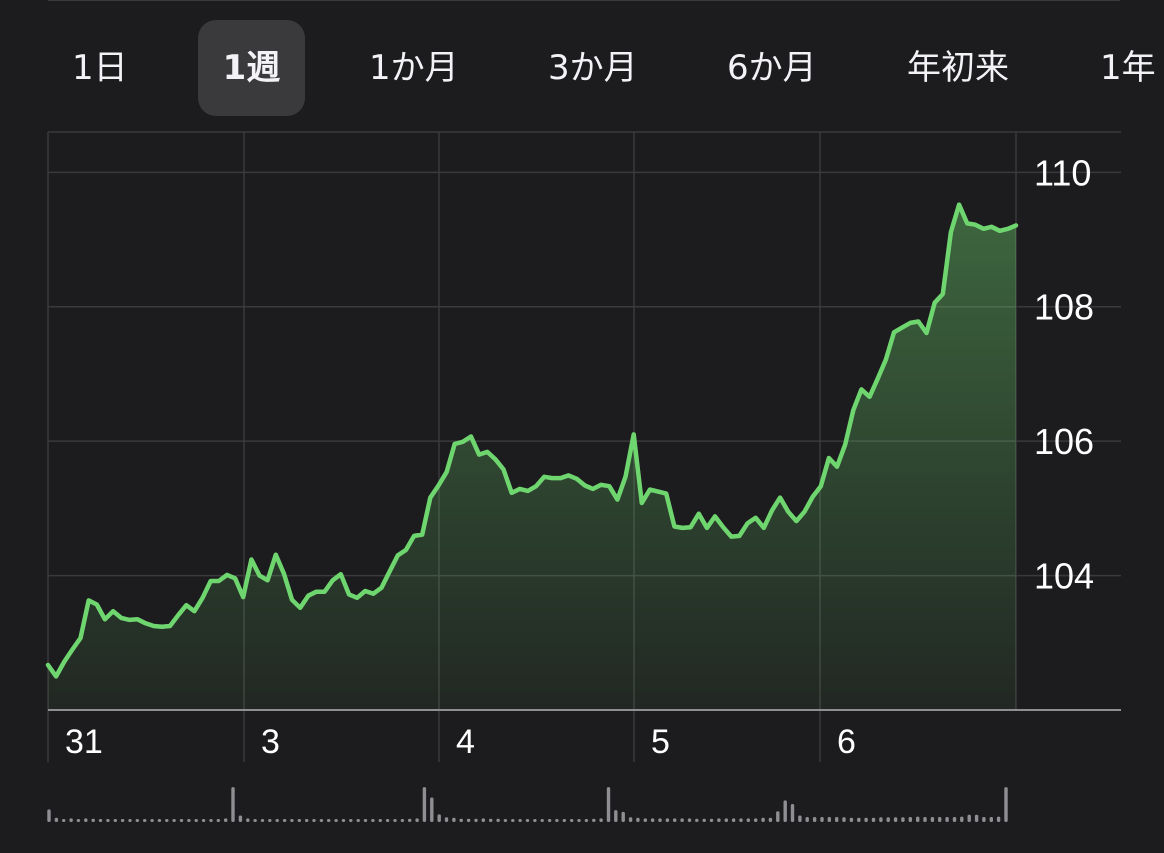 Image resolution: width=1164 pixels, height=853 pixels. I want to click on tab-1-week: 1週, so click(251, 68).